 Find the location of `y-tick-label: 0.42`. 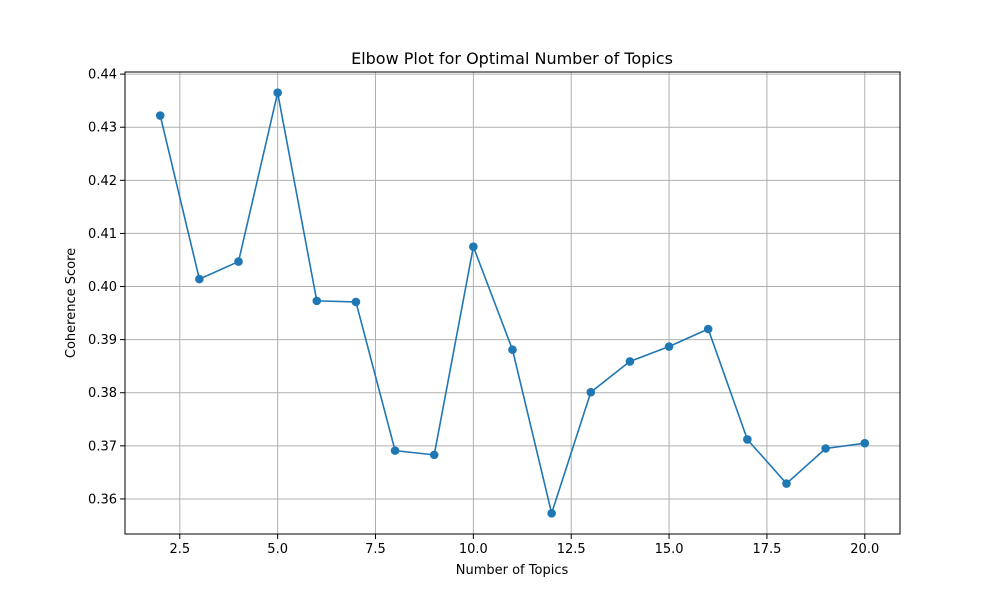

y-tick-label: 0.42 is located at coordinates (102, 181).